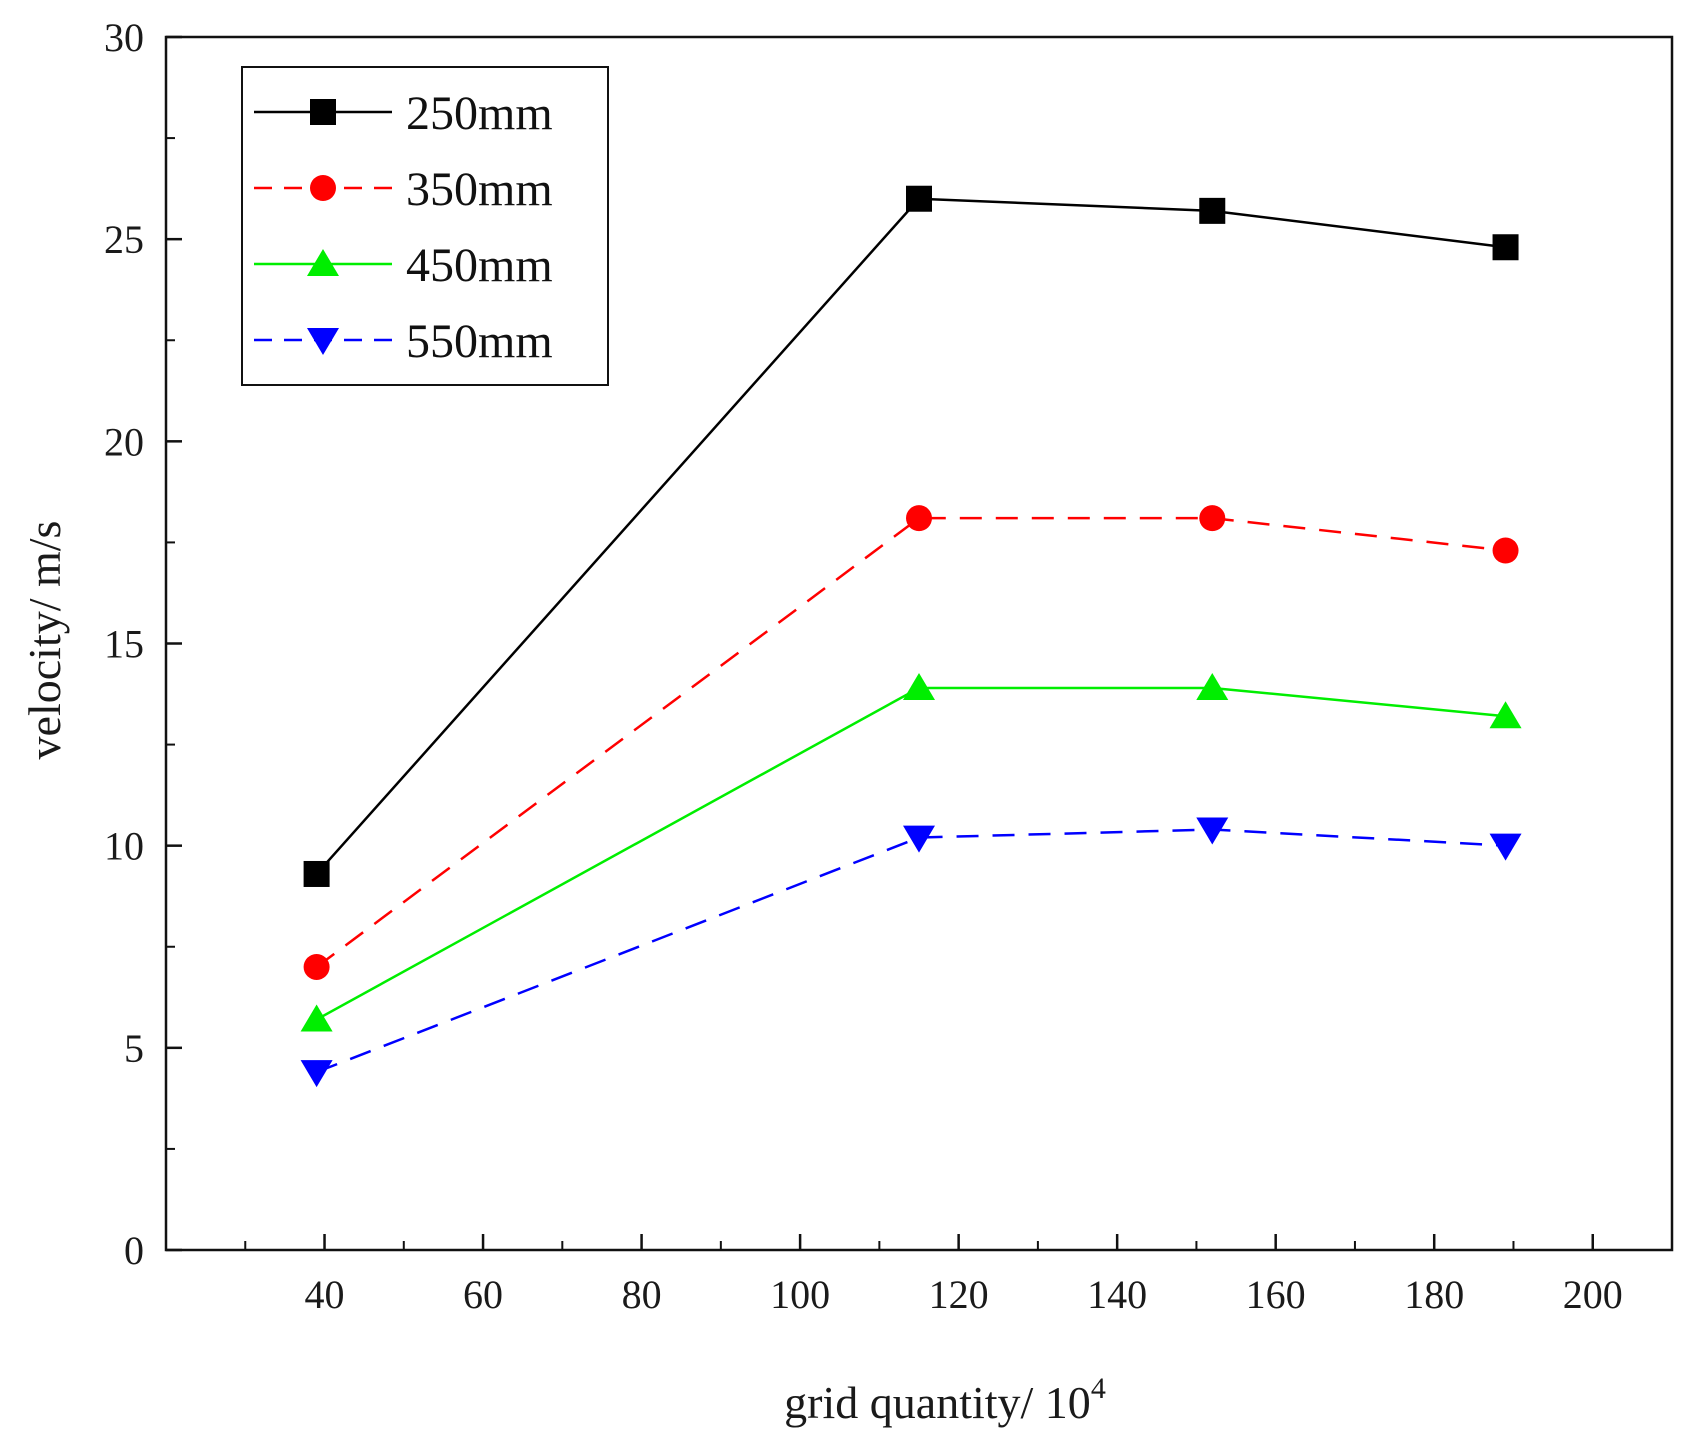 The width and height of the screenshot is (1682, 1439). Describe the element at coordinates (124, 644) in the screenshot. I see `y-tick-label: 15` at that location.